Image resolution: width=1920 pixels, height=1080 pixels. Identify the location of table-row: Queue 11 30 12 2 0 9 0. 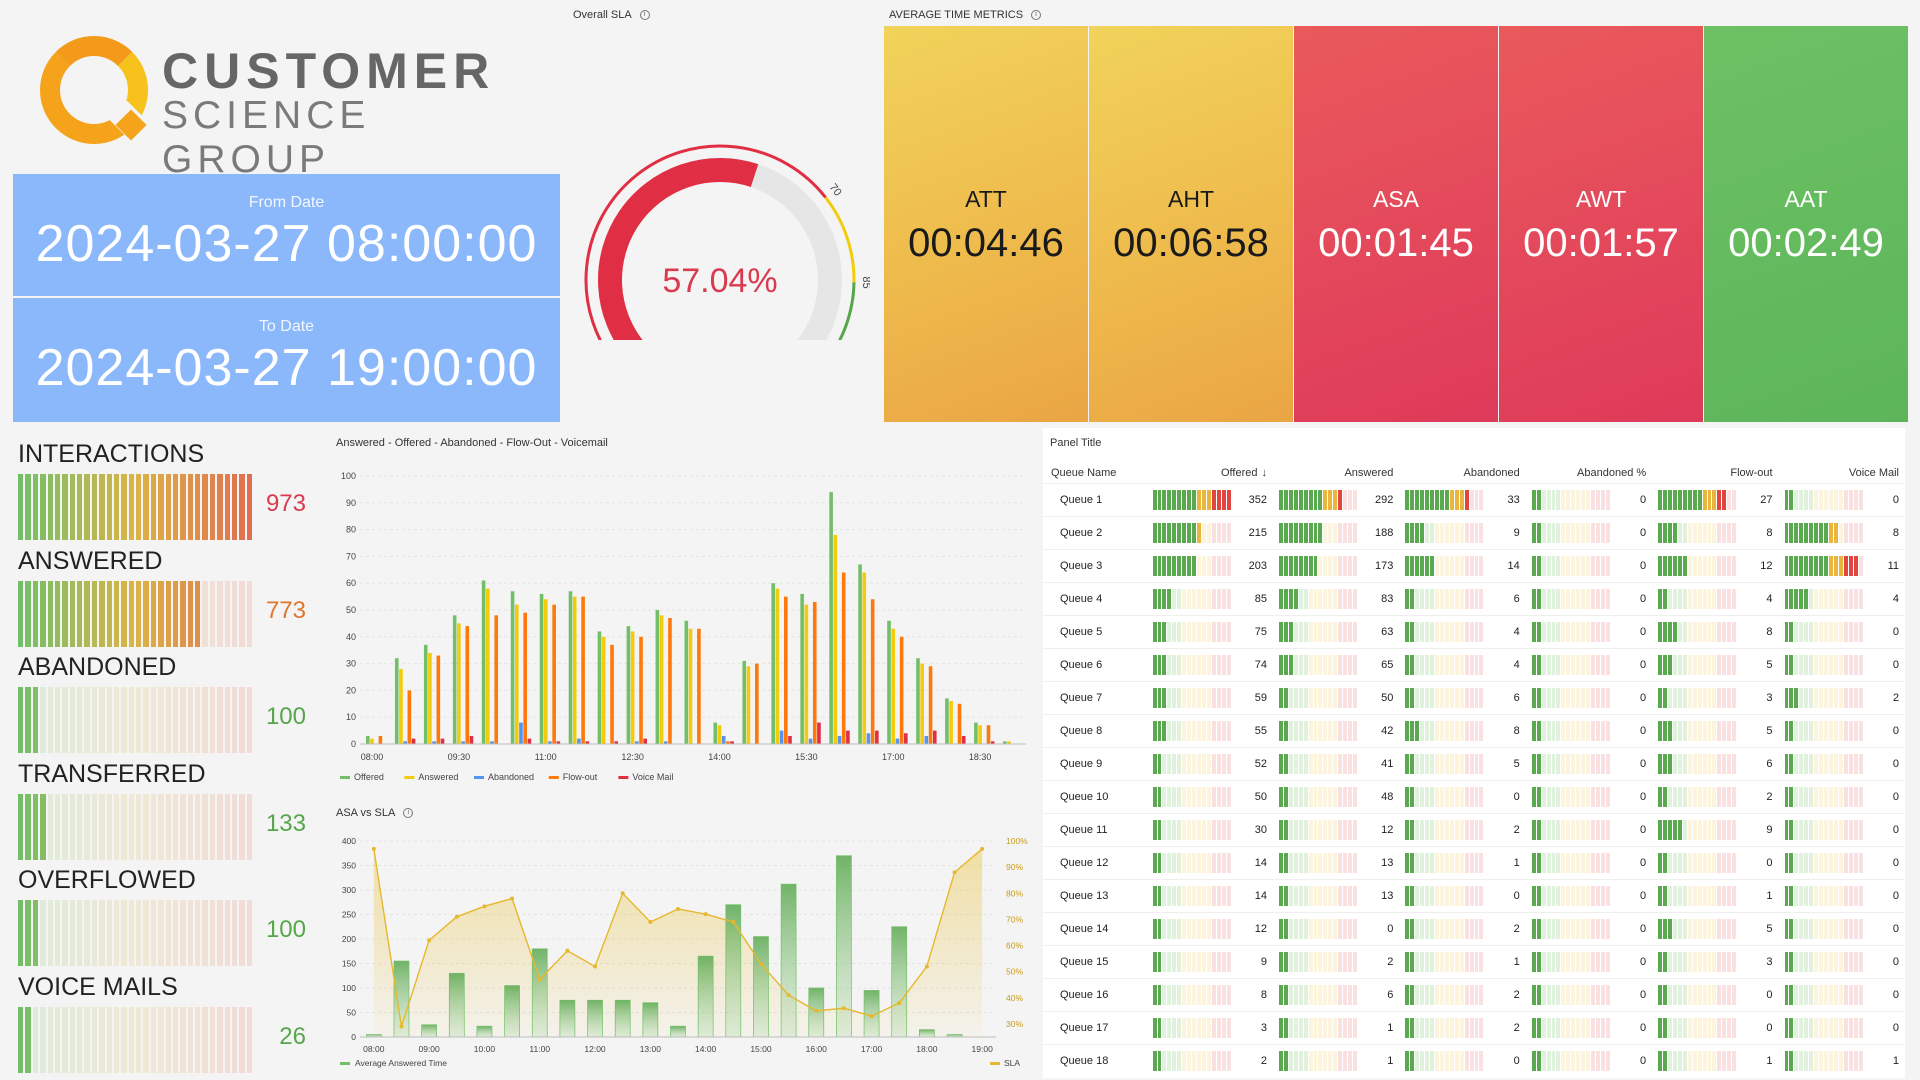
(1474, 829).